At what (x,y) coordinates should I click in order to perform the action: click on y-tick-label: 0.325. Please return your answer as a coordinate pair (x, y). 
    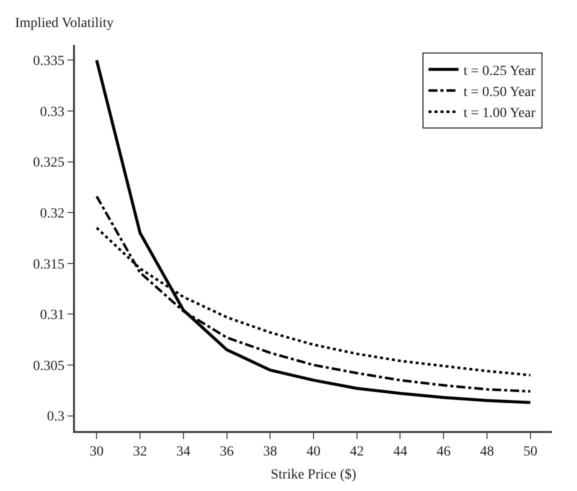
    Looking at the image, I should click on (48, 163).